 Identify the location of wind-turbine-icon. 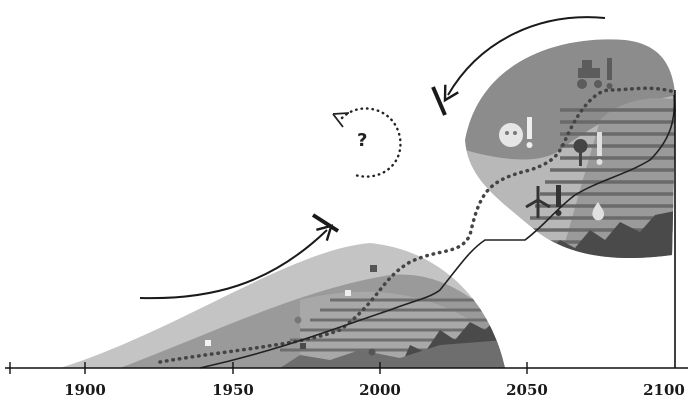
(538, 202).